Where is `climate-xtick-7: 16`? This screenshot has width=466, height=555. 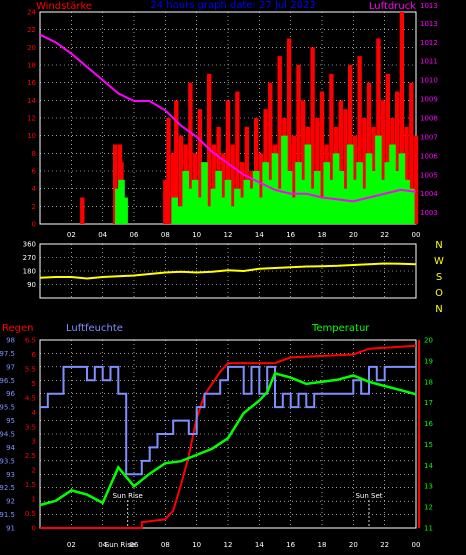 climate-xtick-7: 16 is located at coordinates (290, 545).